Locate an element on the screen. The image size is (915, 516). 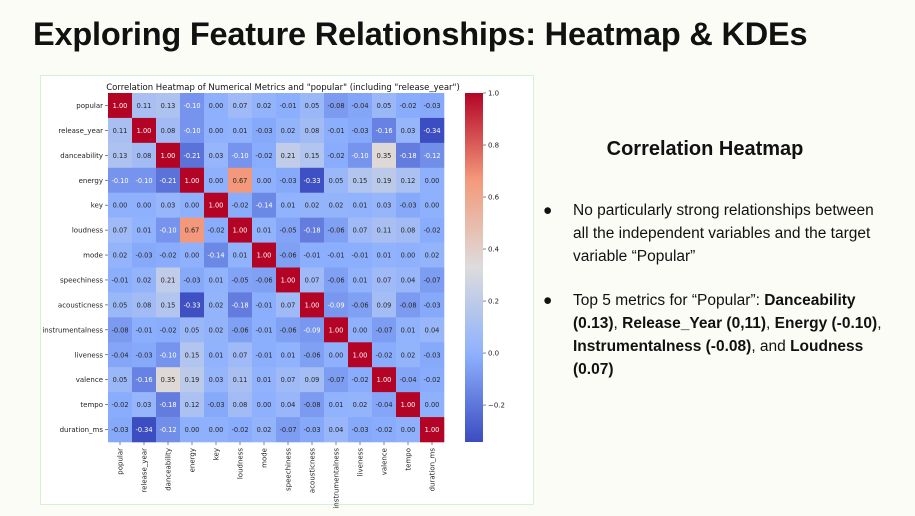
cell-value-label: 0.12 is located at coordinates (408, 181).